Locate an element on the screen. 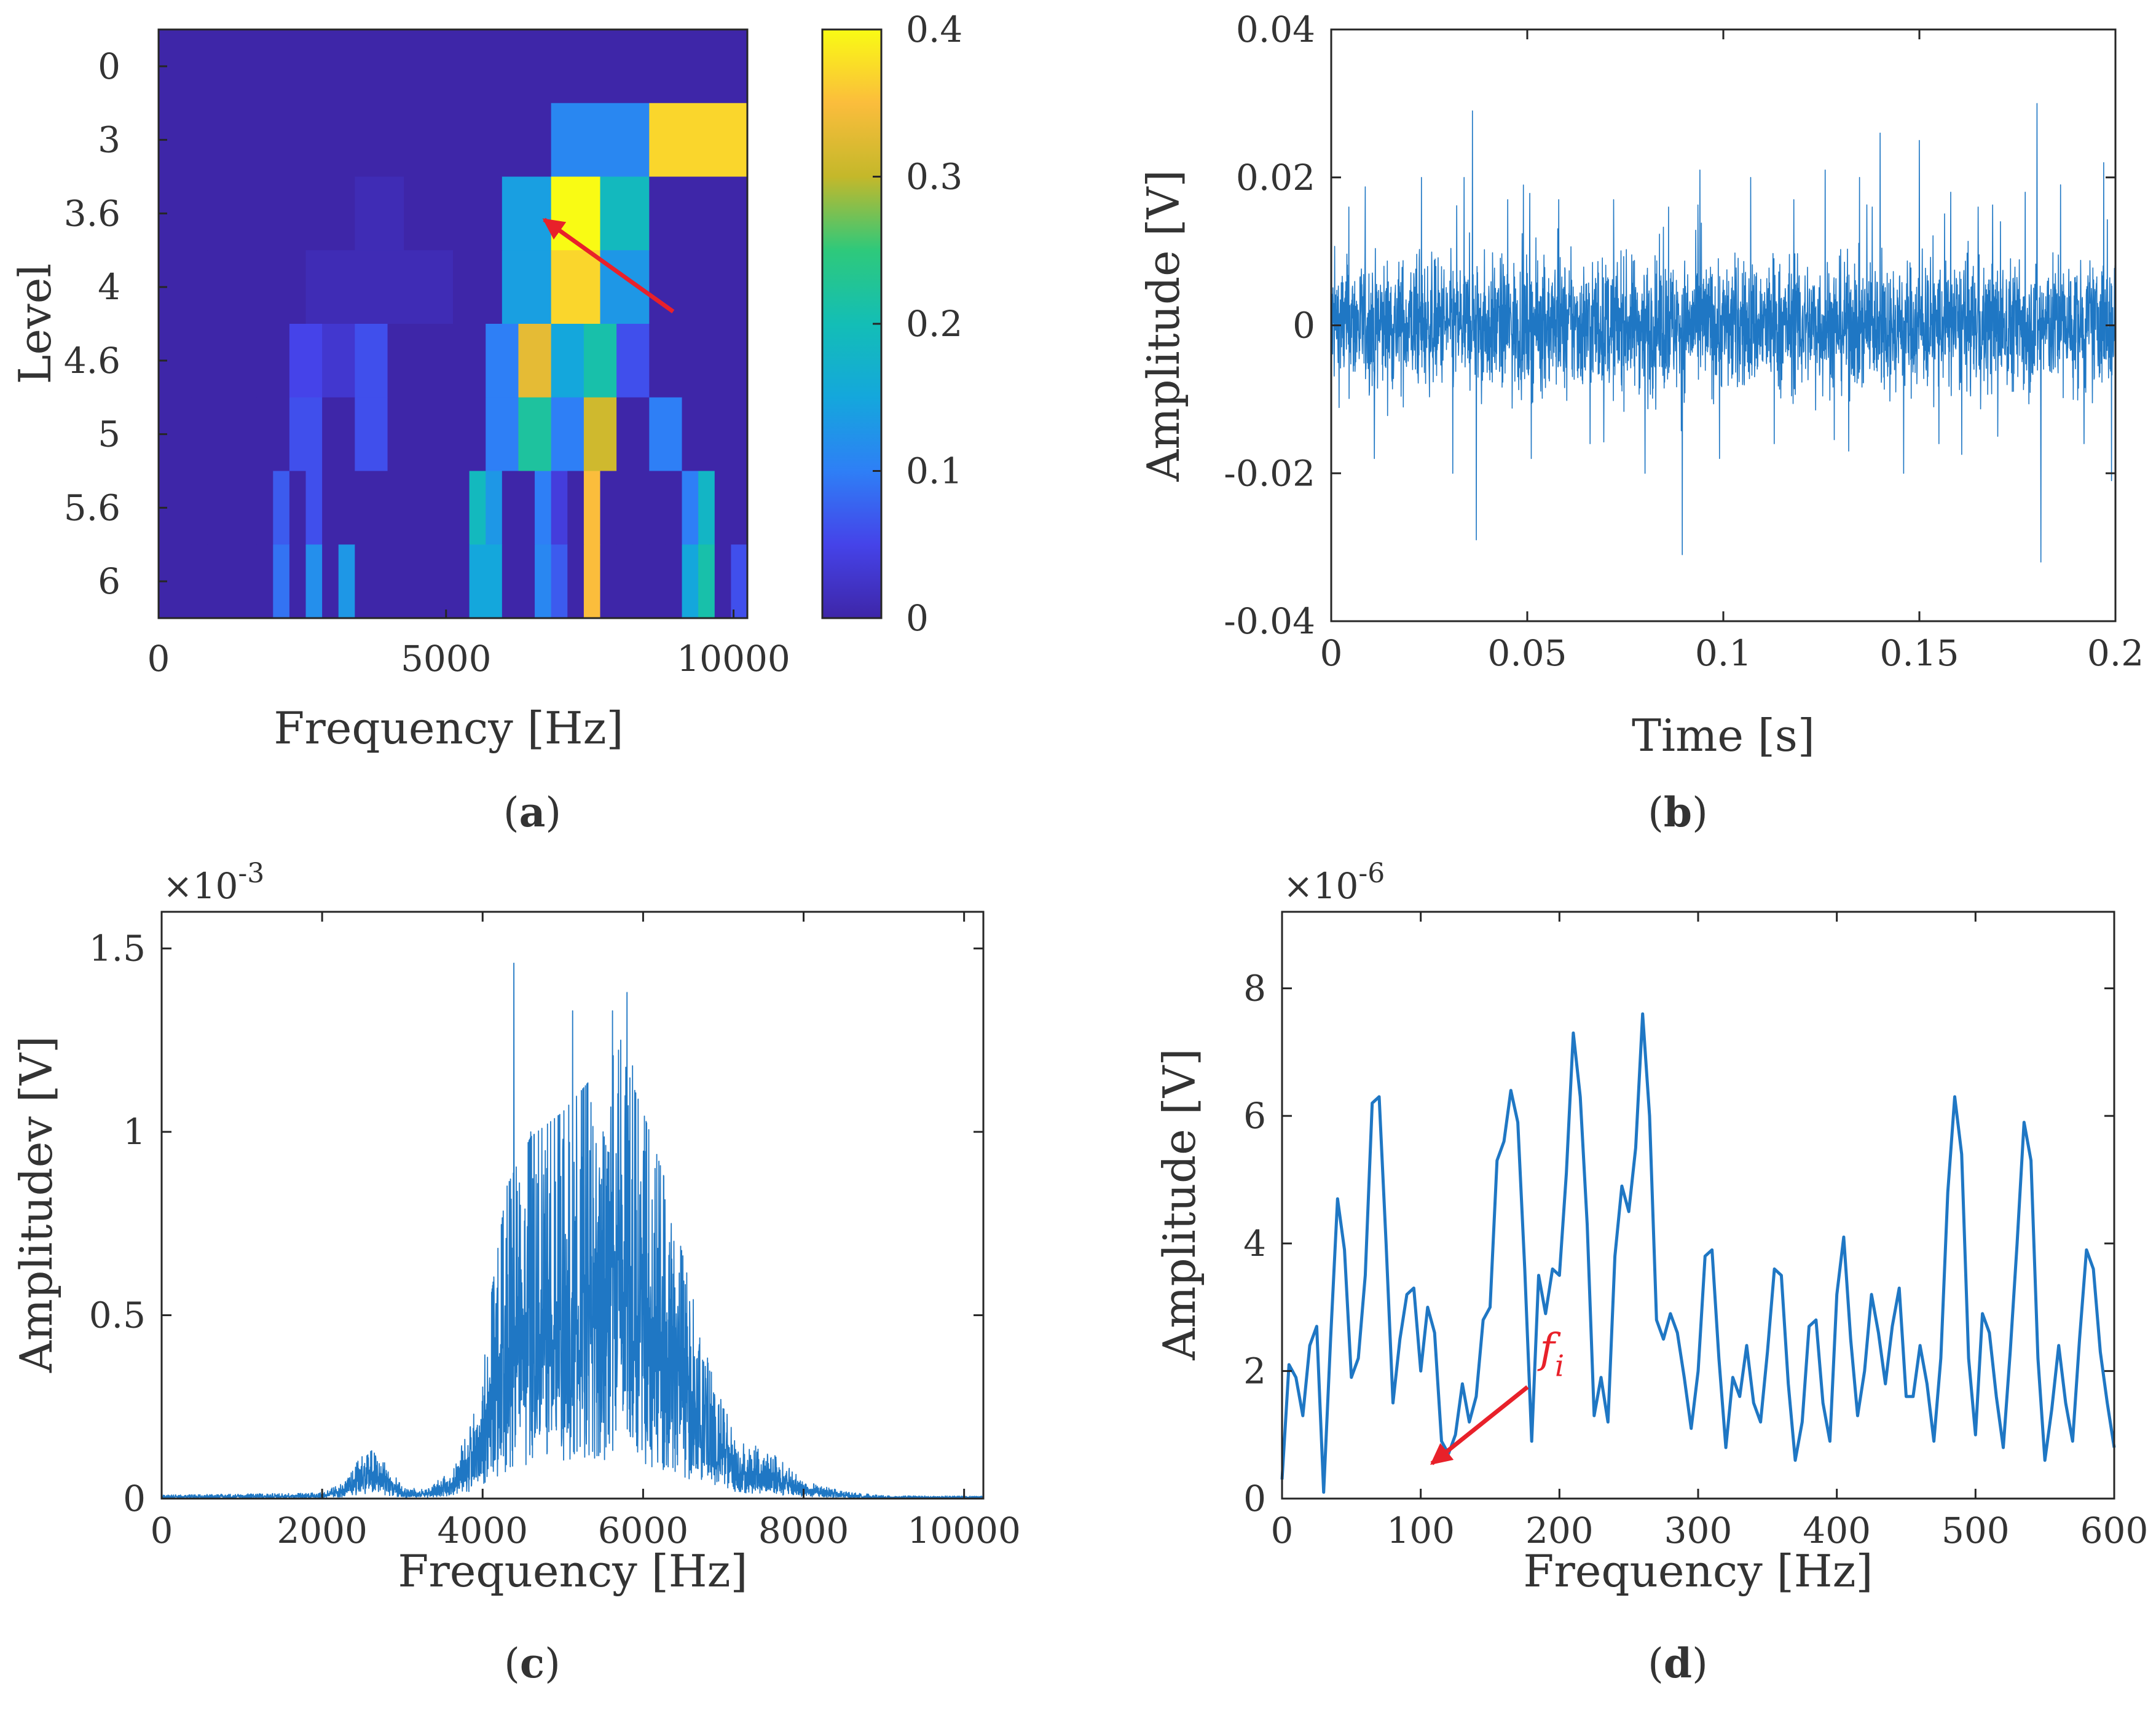  frequency-tick-labels: 0 5000 10000 is located at coordinates (469, 645).